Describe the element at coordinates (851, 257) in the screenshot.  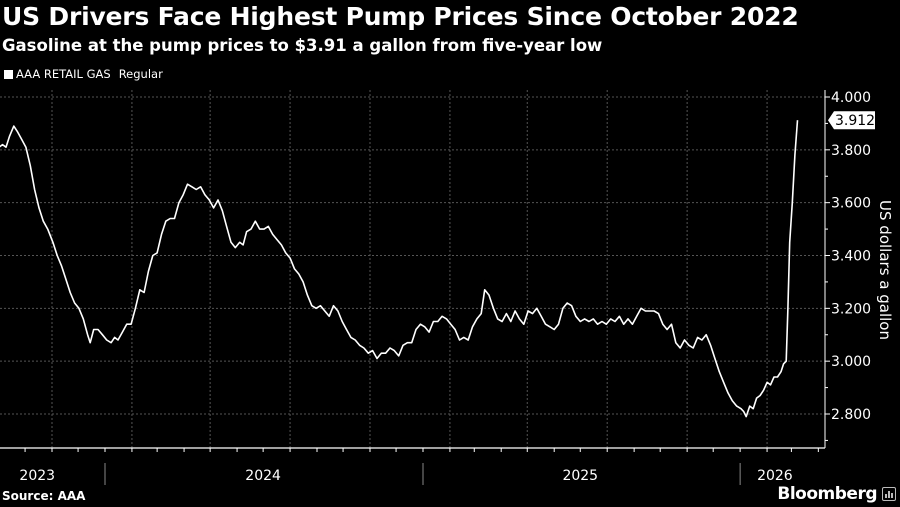
I see `y-tick-label: 3.400` at that location.